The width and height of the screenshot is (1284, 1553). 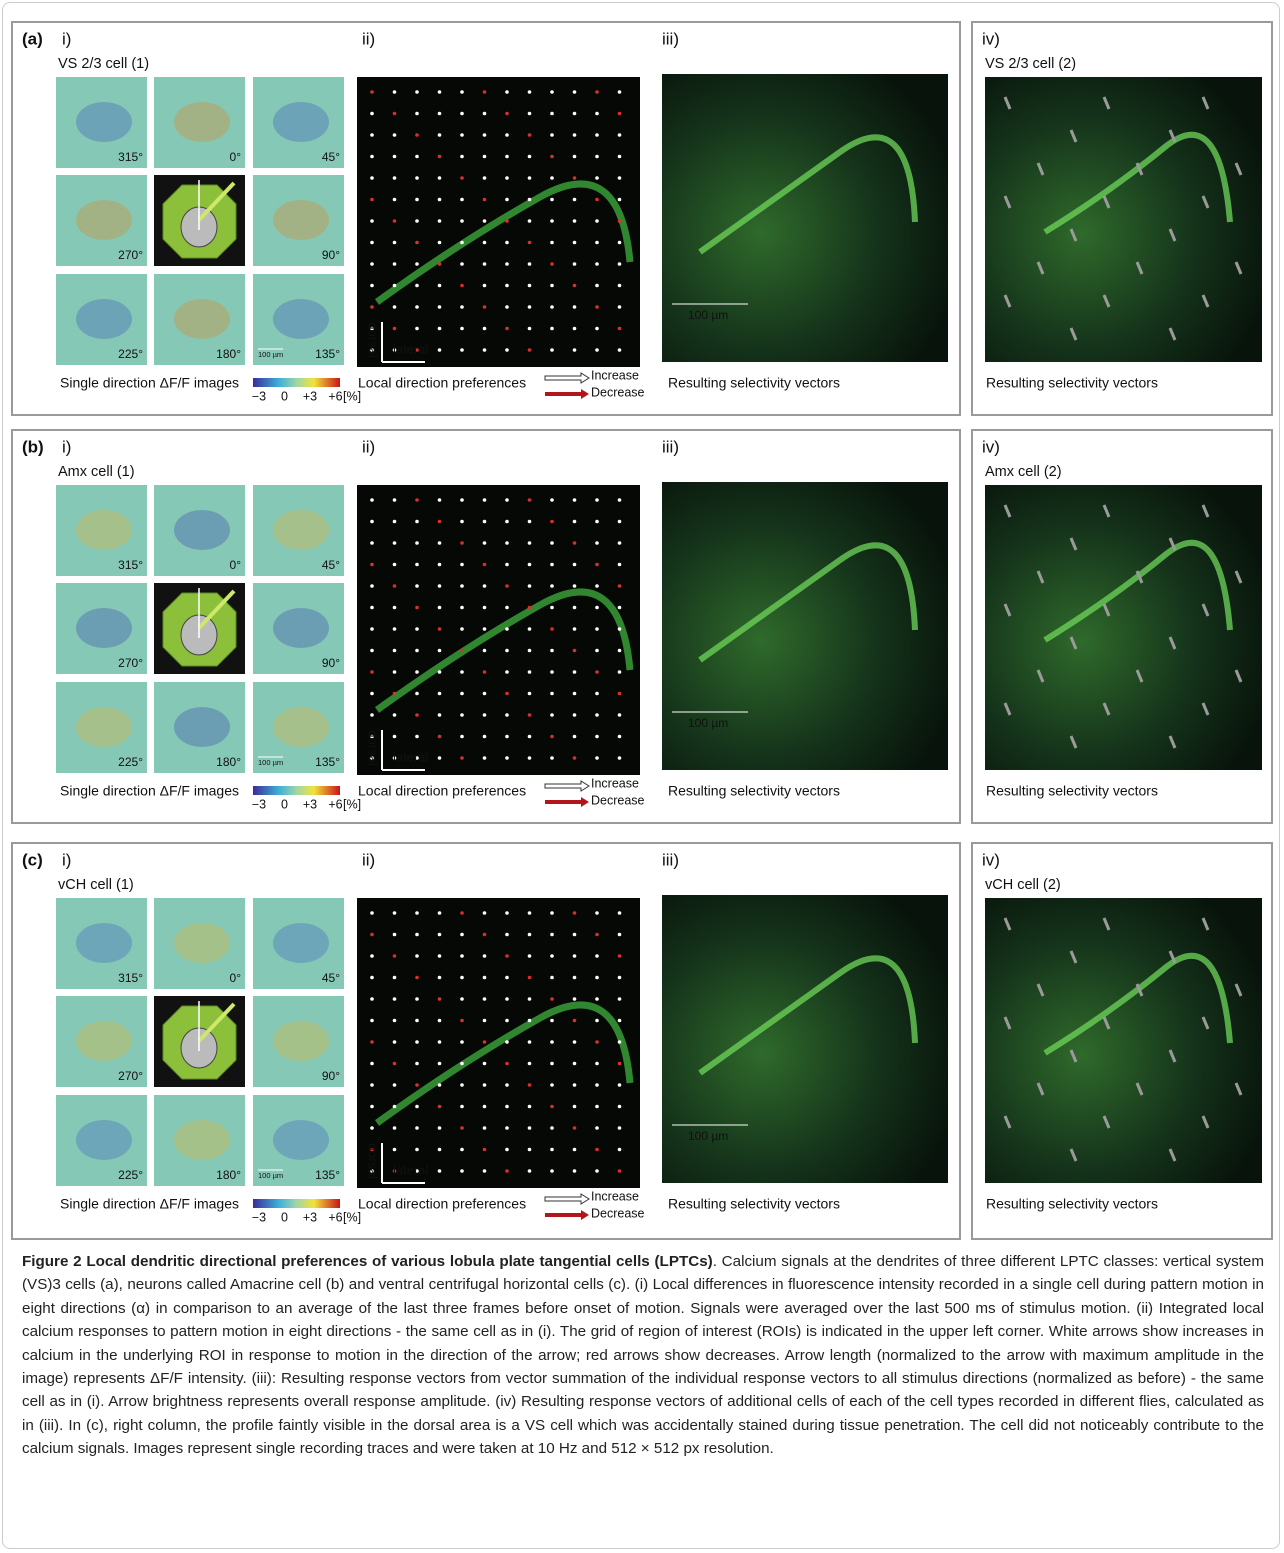 What do you see at coordinates (130, 978) in the screenshot?
I see `label: 315°` at bounding box center [130, 978].